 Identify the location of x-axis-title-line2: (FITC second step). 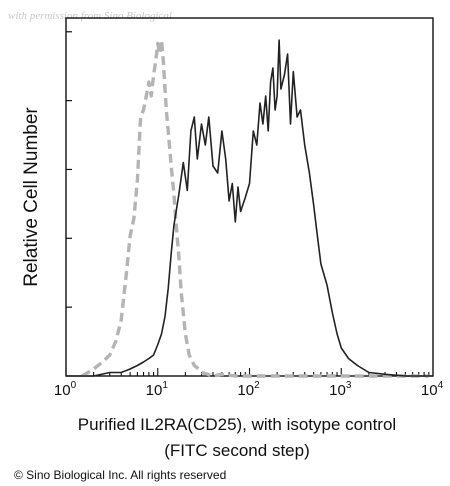
(237, 450).